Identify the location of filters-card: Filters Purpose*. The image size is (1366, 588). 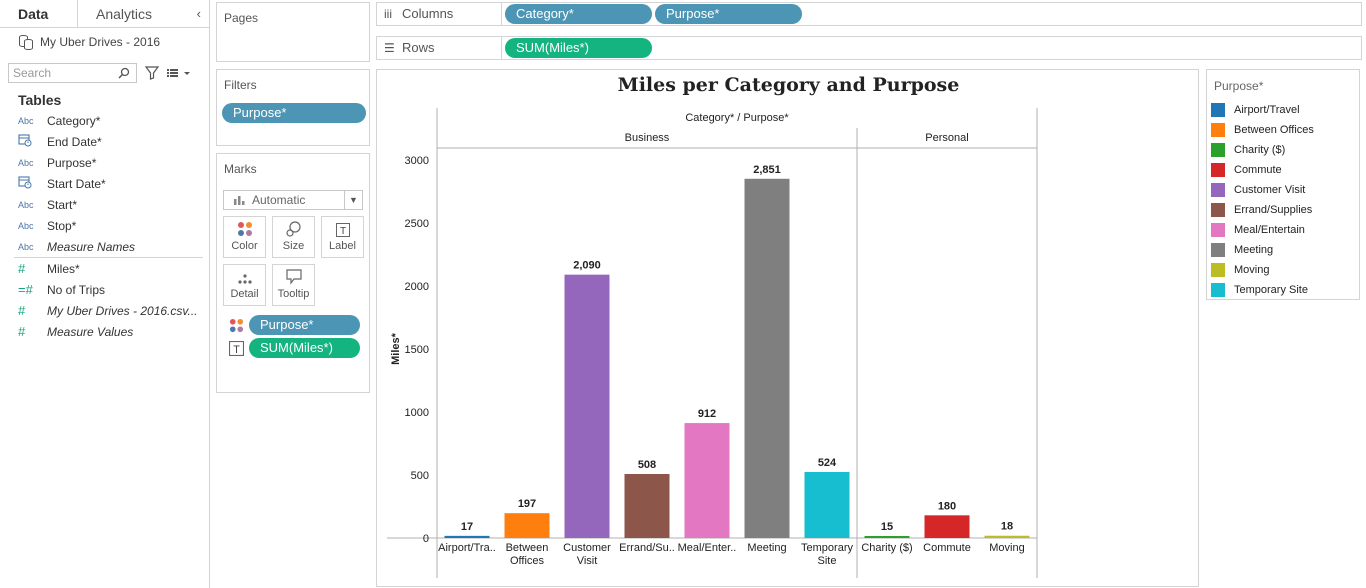
(293, 107).